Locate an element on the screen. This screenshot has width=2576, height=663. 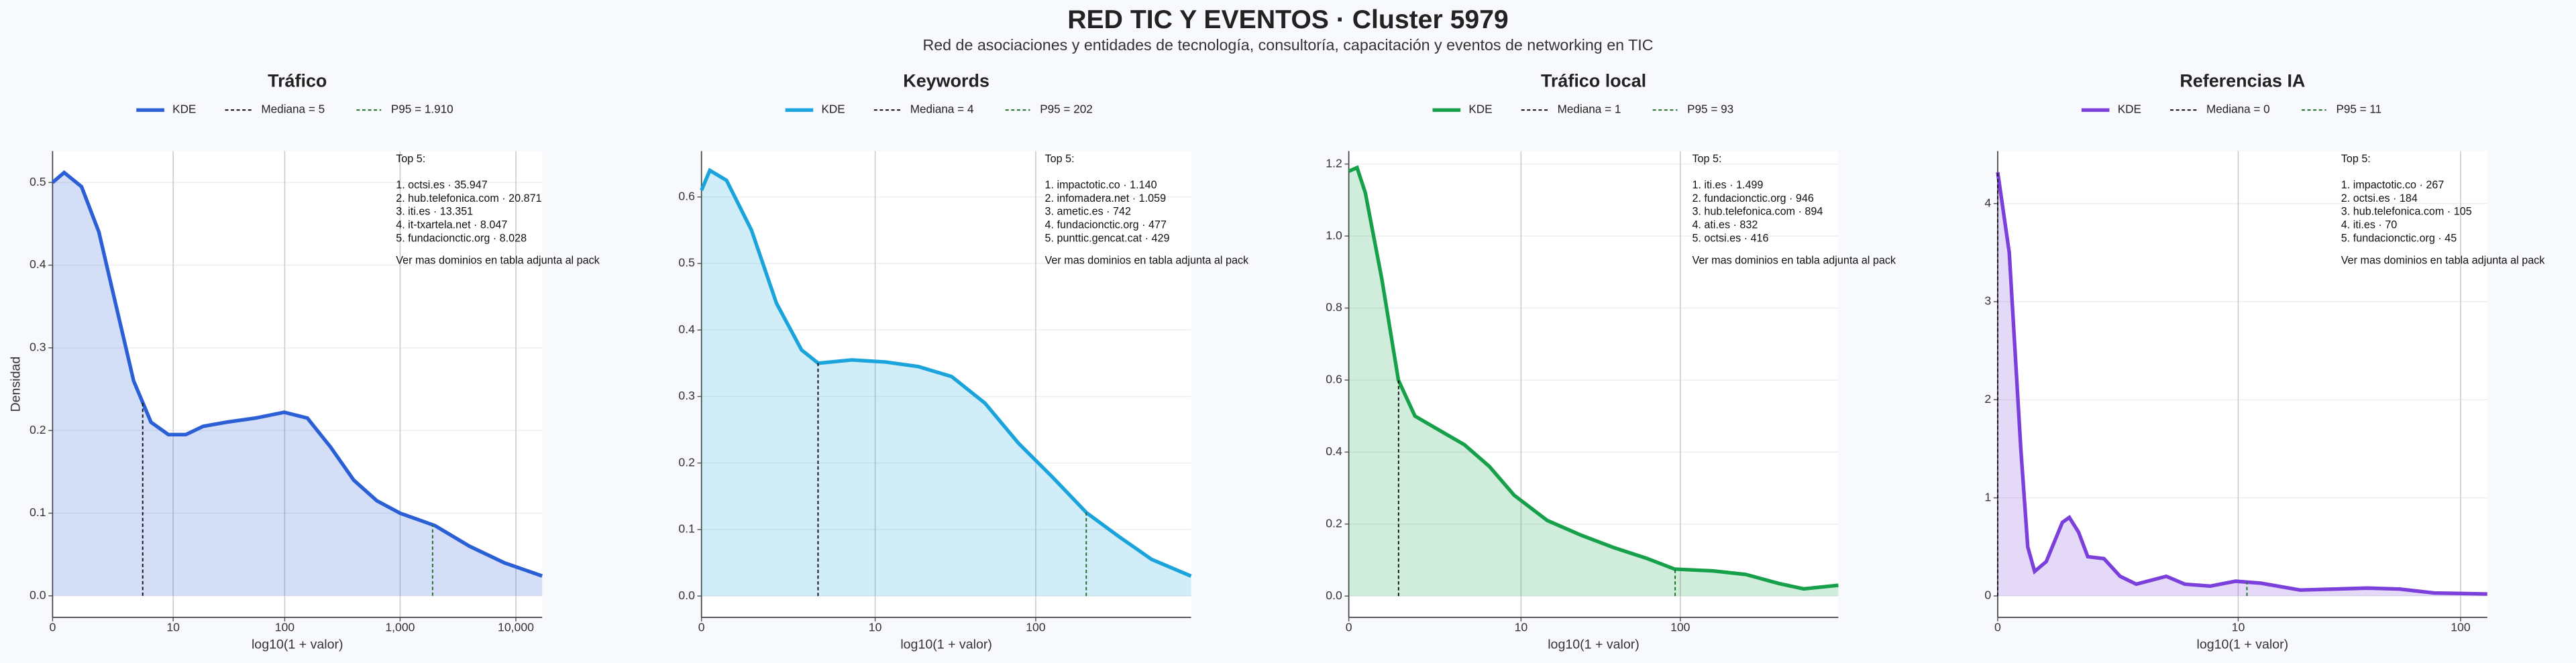
legend-label: Mediana = 0 is located at coordinates (2238, 109).